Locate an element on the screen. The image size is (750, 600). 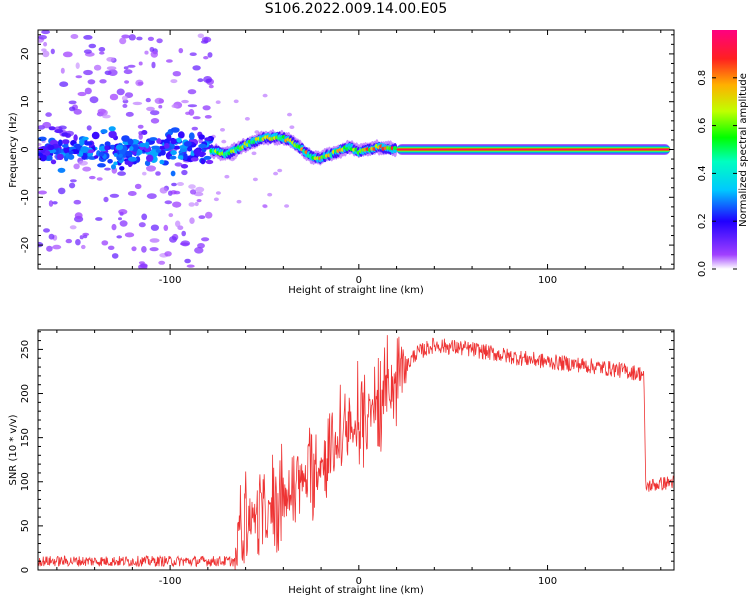
y-tick-label: 50 is located at coordinates (25, 526).